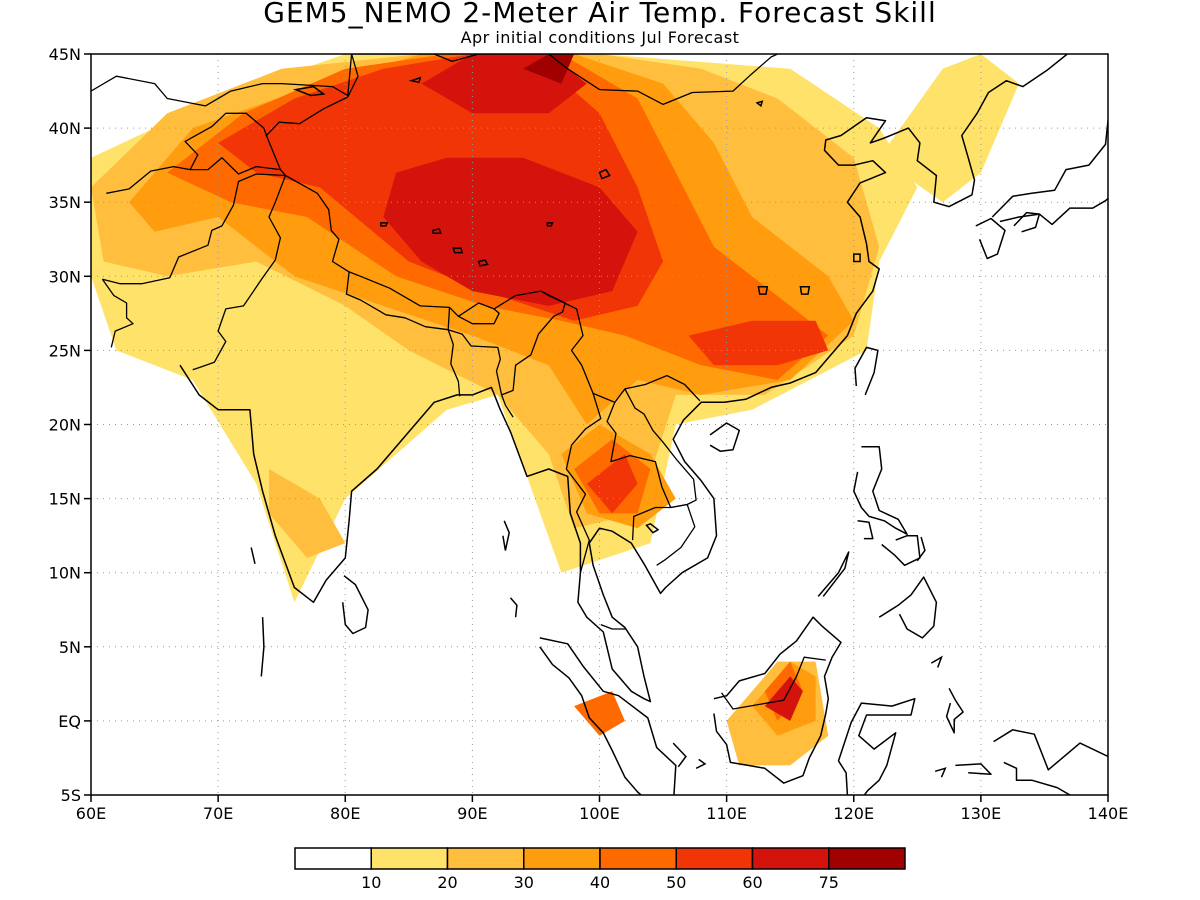 Image resolution: width=1200 pixels, height=900 pixels. I want to click on lon-tick-label: 70E, so click(218, 813).